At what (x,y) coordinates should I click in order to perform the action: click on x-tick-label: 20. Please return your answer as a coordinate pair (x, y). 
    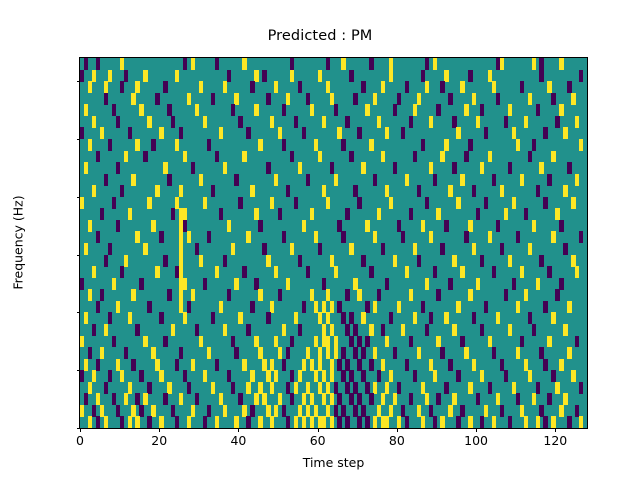
    Looking at the image, I should click on (159, 440).